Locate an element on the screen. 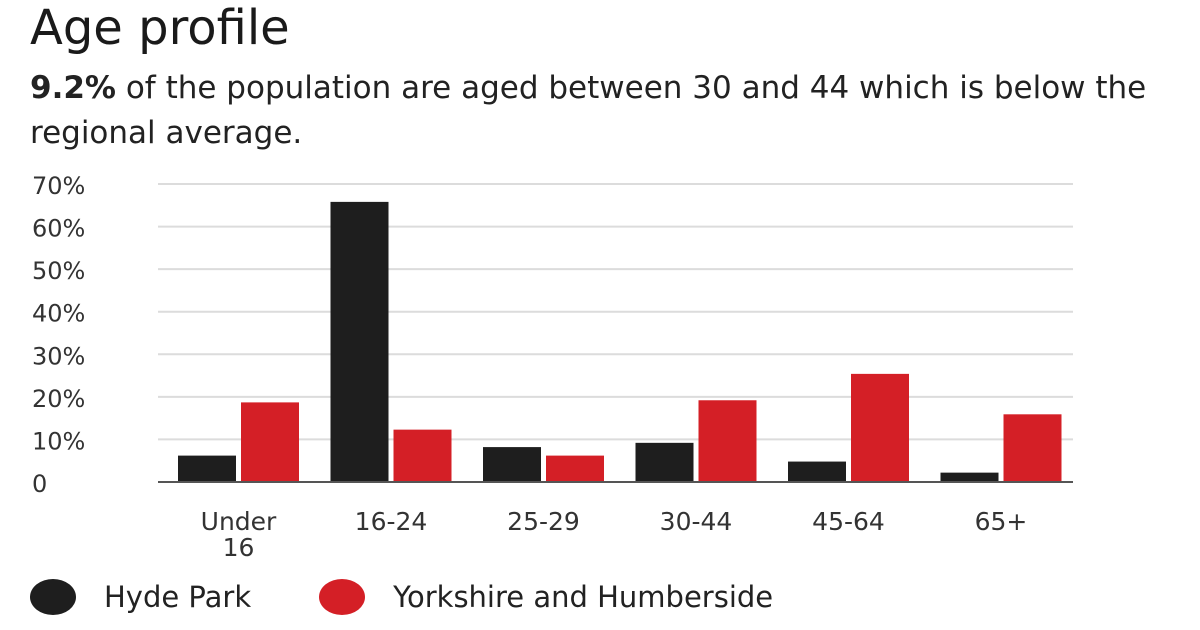  chart-legend: Hyde Park Yorkshire and Humberside is located at coordinates (435, 597).